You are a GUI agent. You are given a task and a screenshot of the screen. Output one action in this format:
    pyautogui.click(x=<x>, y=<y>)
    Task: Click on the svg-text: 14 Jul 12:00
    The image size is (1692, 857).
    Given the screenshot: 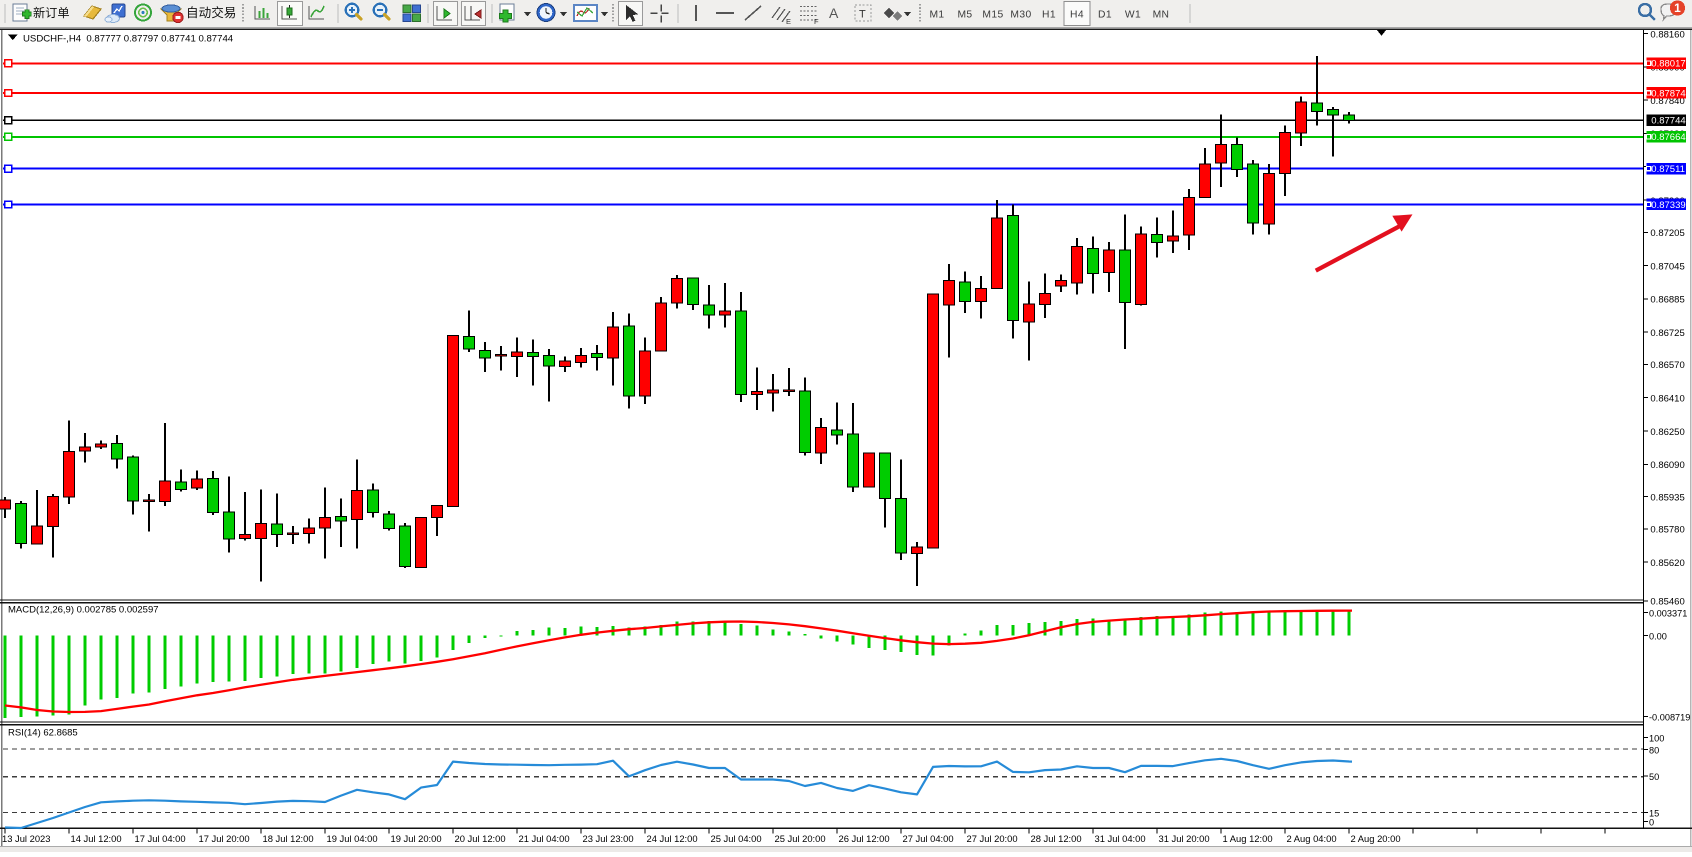 What is the action you would take?
    pyautogui.click(x=96, y=838)
    